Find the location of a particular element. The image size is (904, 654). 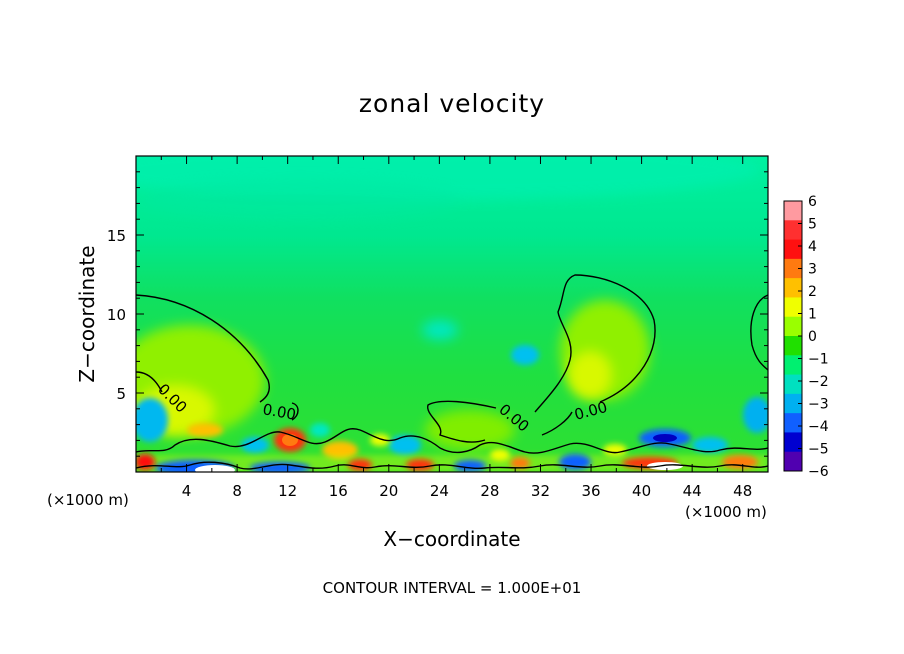

x-tick-label: 48 is located at coordinates (742, 491).